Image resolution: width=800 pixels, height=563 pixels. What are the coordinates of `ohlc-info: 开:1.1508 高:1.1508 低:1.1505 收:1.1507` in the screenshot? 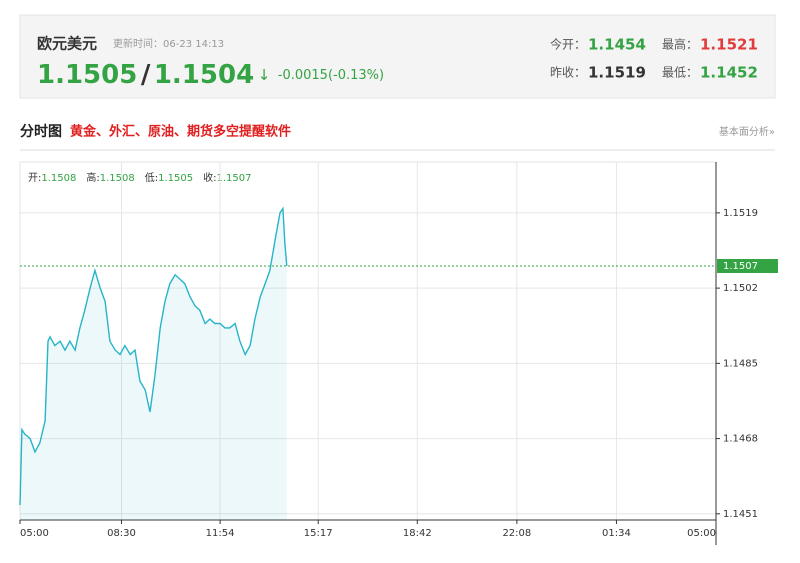 It's located at (140, 177).